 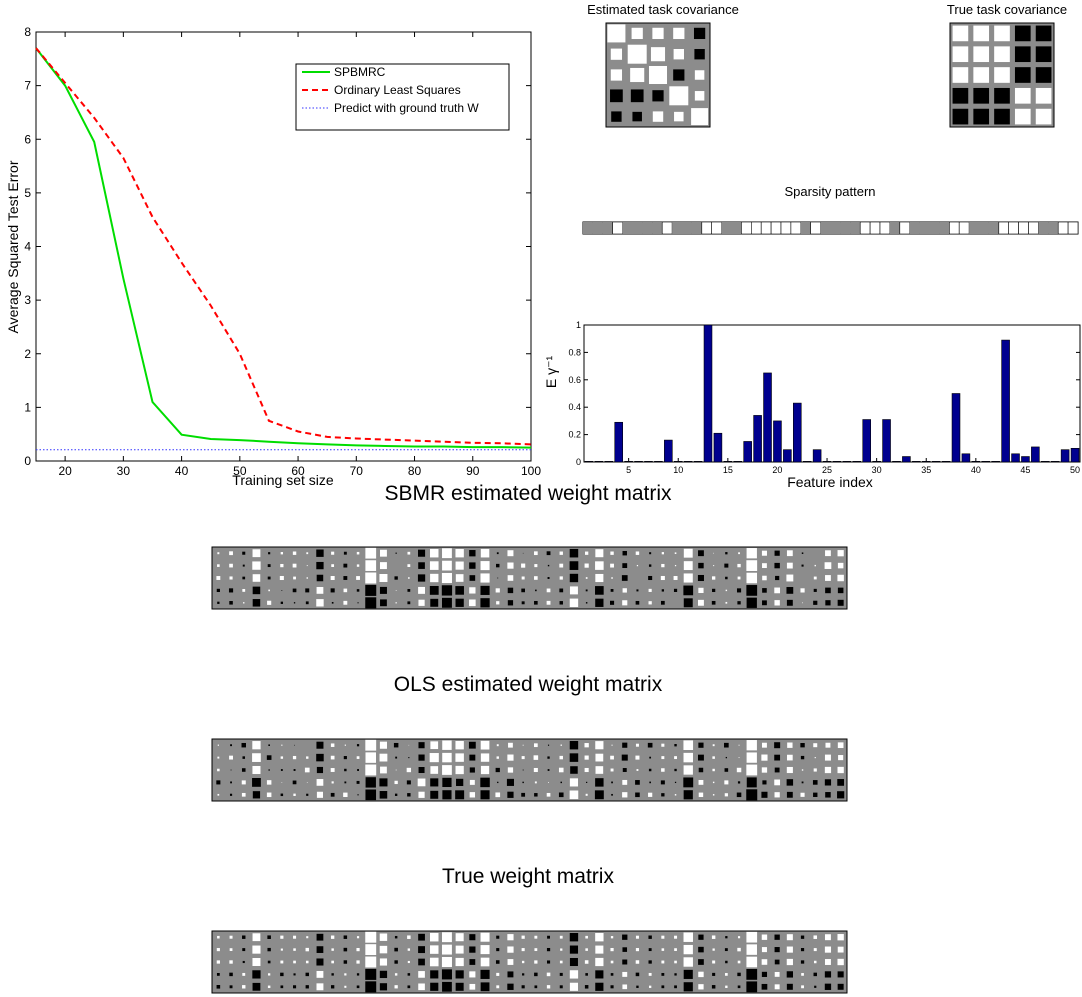 I want to click on bar-x-tick-label: 5, so click(x=628, y=470).